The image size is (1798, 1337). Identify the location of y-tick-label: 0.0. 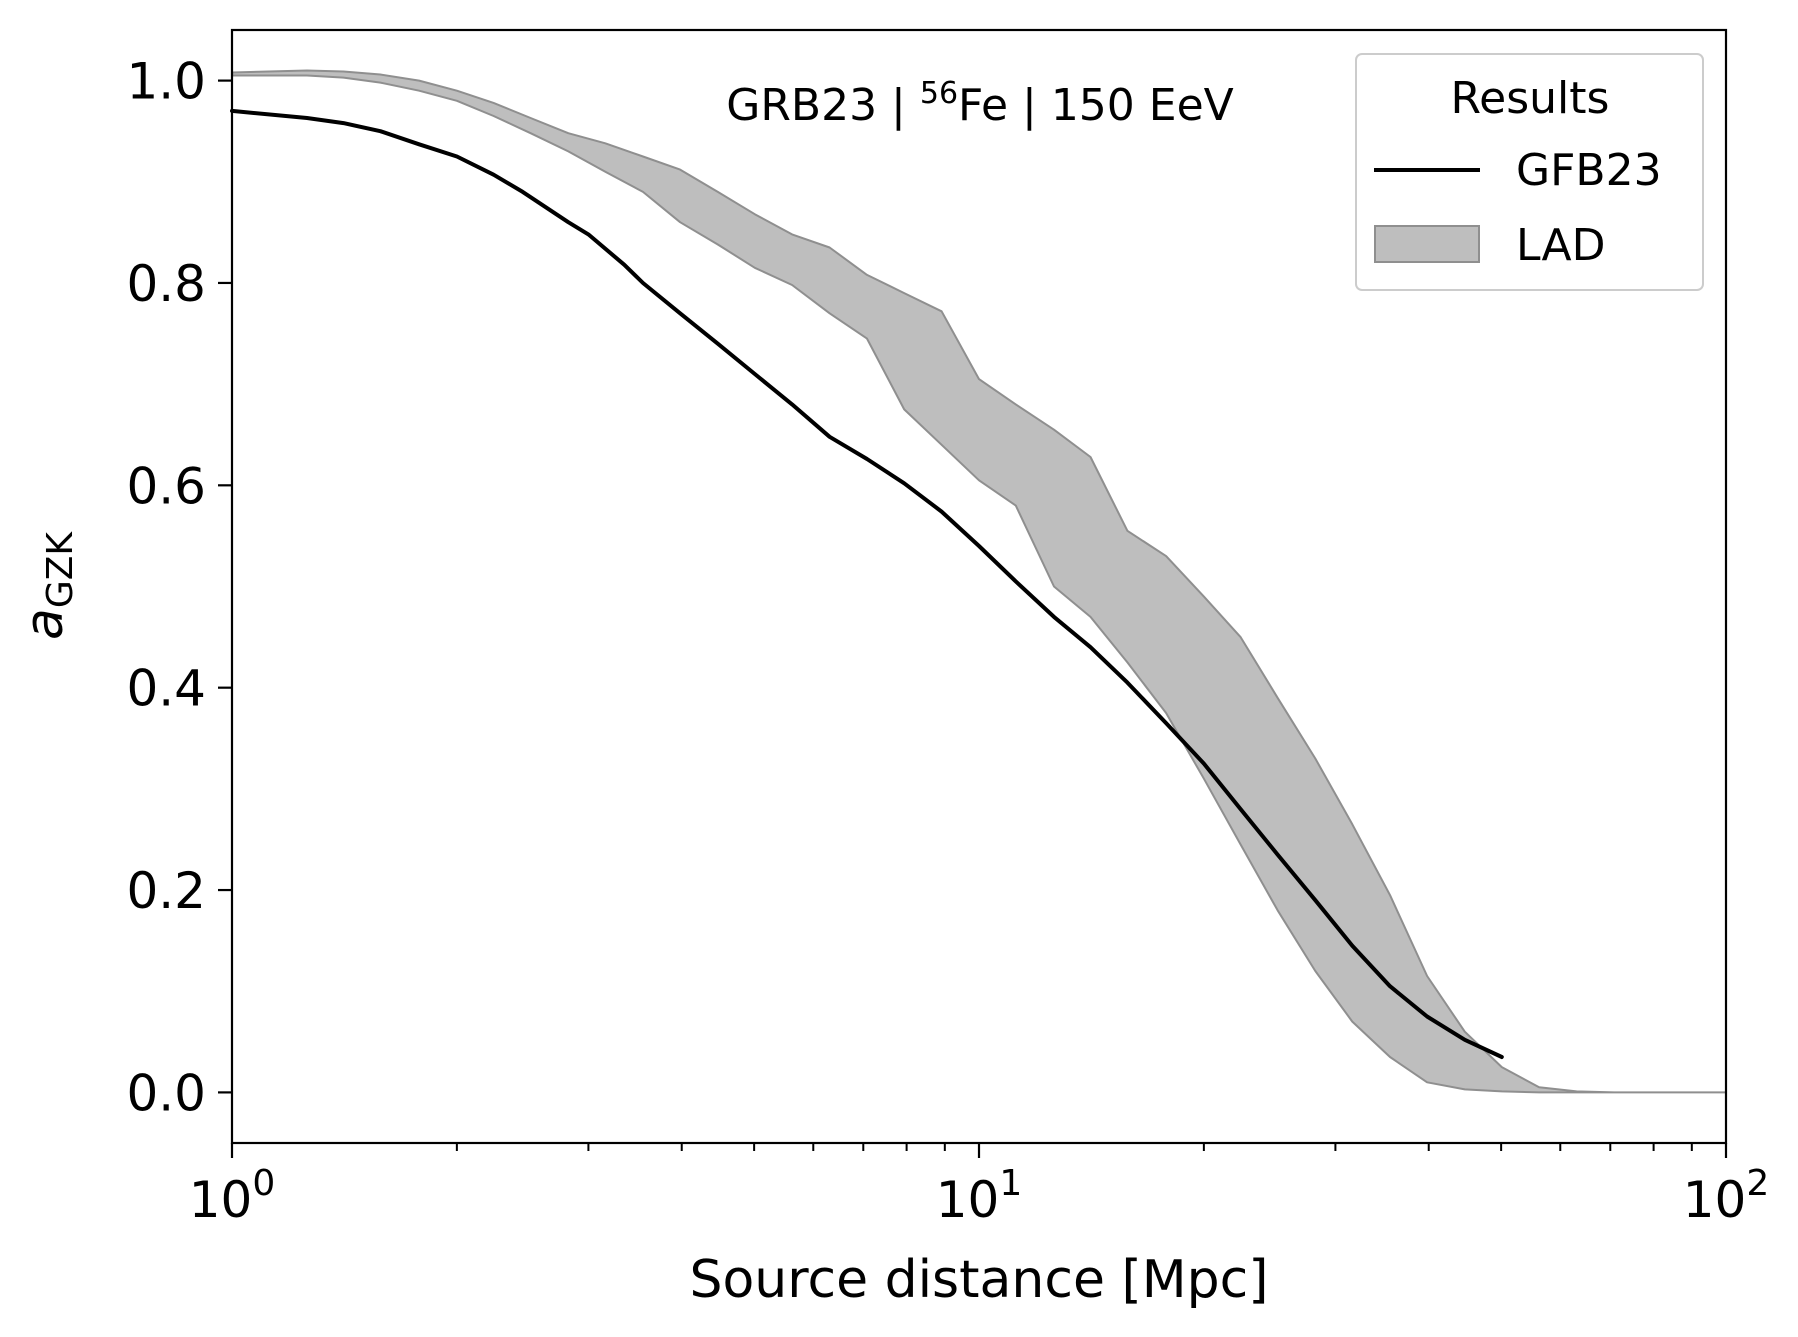
(166, 1093).